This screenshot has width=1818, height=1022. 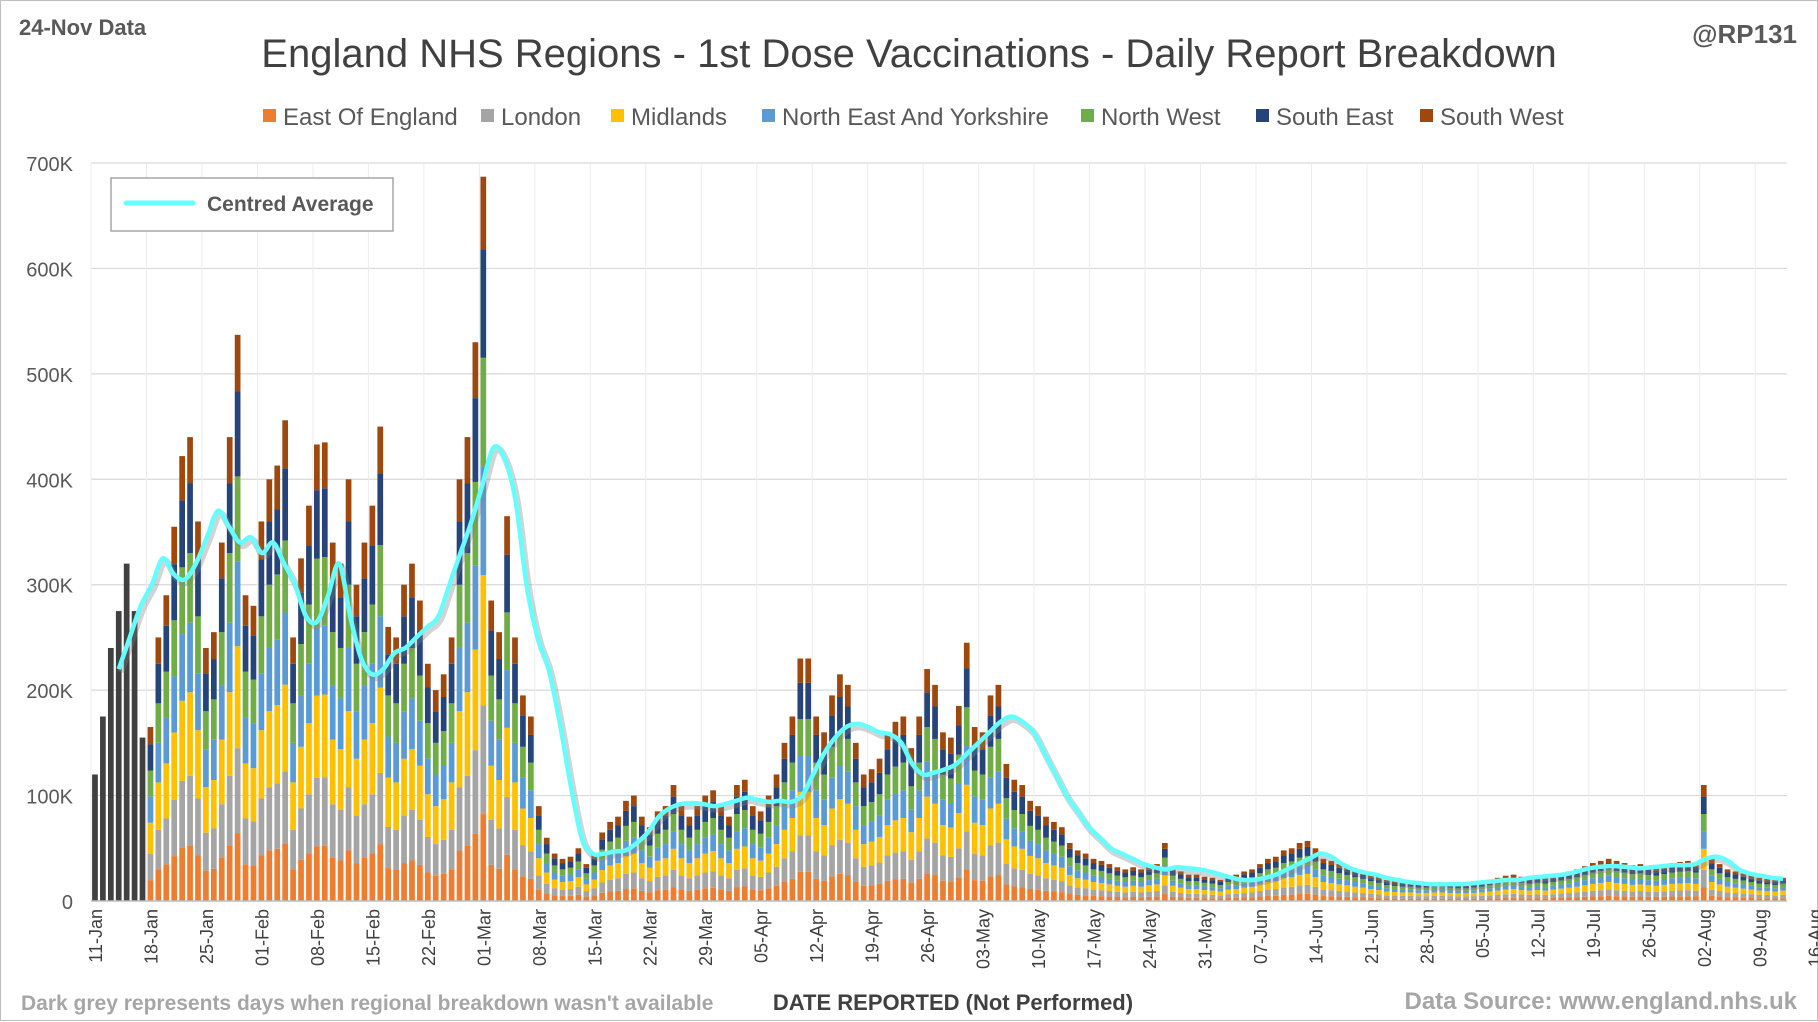 What do you see at coordinates (1502, 117) in the screenshot?
I see `legend-label: South West` at bounding box center [1502, 117].